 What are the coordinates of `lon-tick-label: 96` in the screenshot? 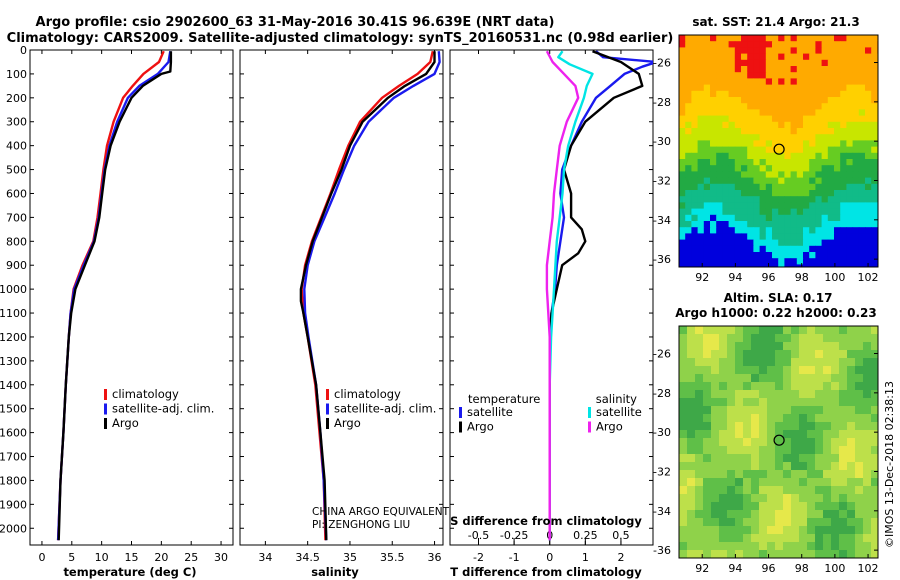 It's located at (769, 277).